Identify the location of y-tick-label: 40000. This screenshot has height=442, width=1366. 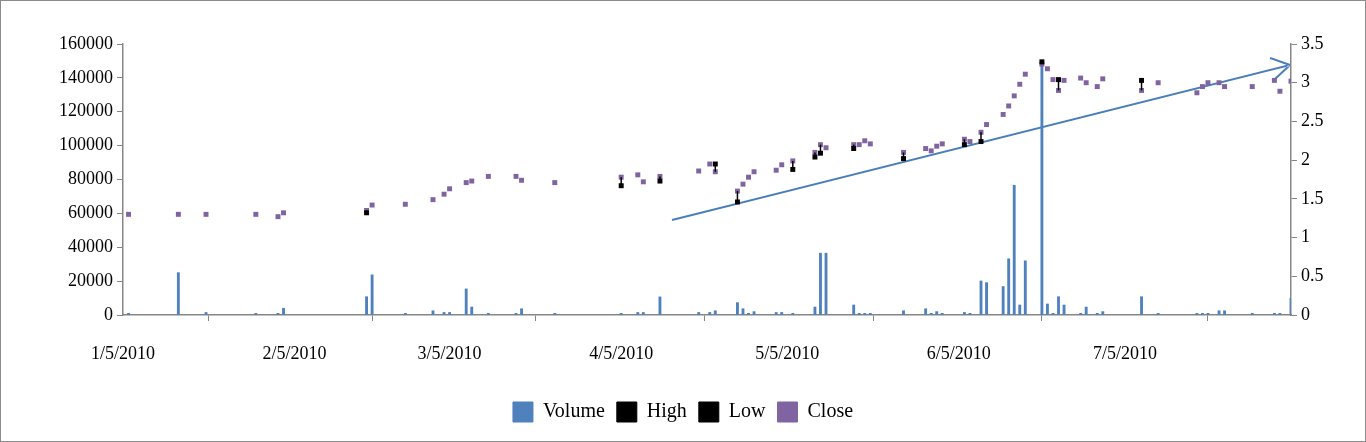
(90, 245).